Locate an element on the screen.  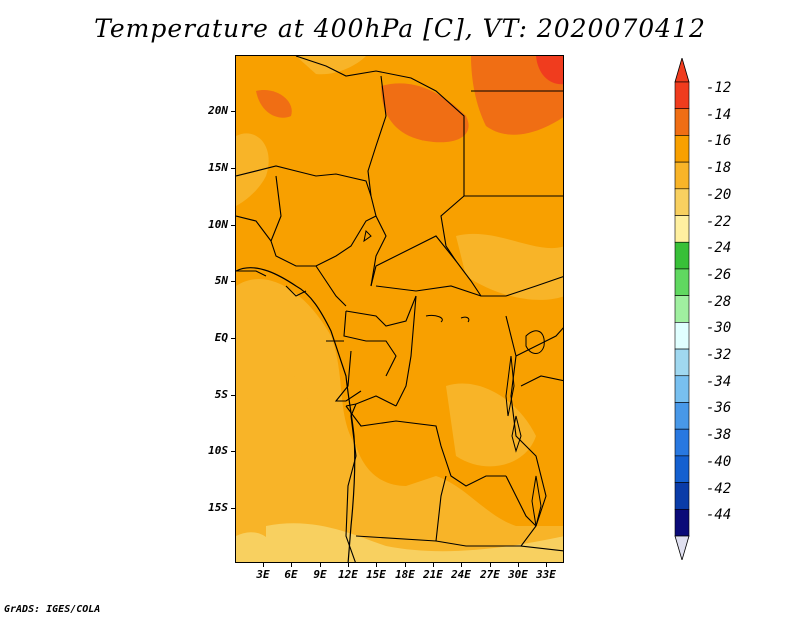
color-bar-label: -20 is located at coordinates (719, 194).